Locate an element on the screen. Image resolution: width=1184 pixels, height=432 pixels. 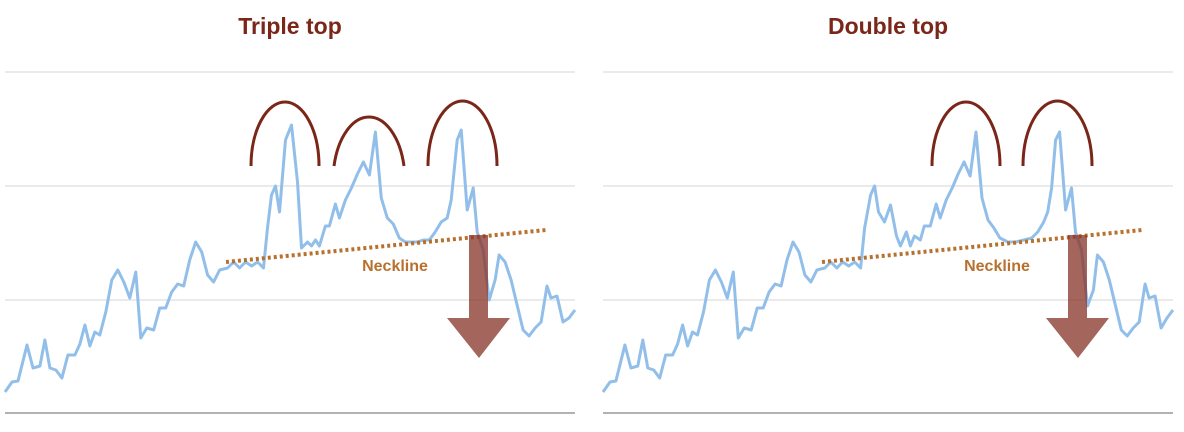
chart-title: Double top is located at coordinates (888, 26).